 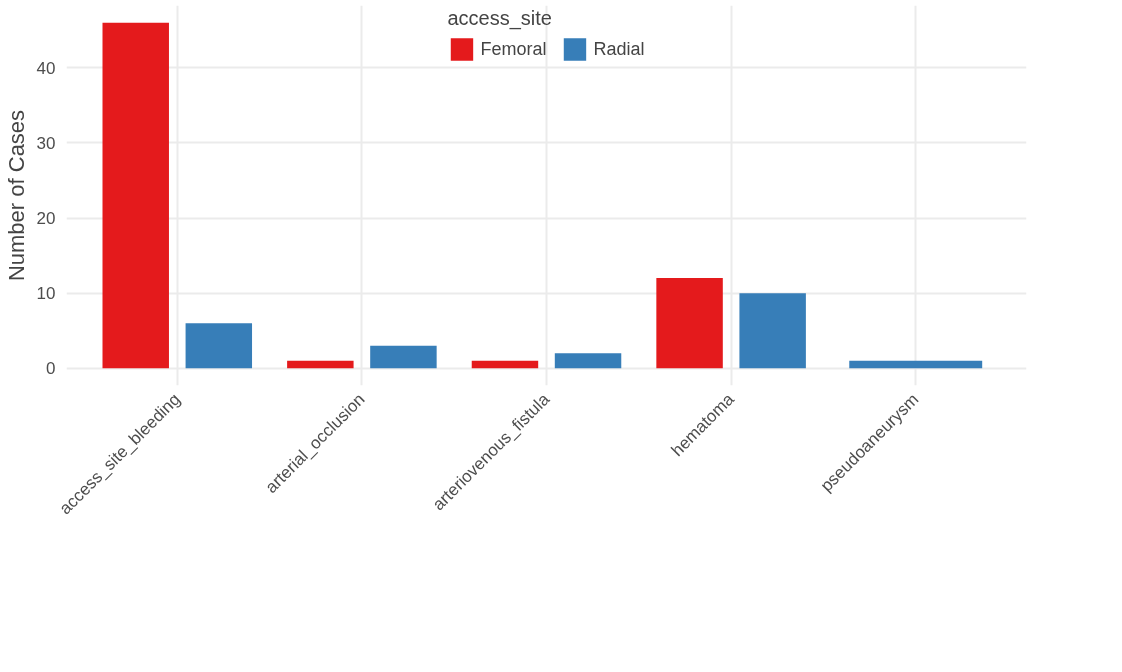 What do you see at coordinates (46, 219) in the screenshot?
I see `y-tick-label: 20` at bounding box center [46, 219].